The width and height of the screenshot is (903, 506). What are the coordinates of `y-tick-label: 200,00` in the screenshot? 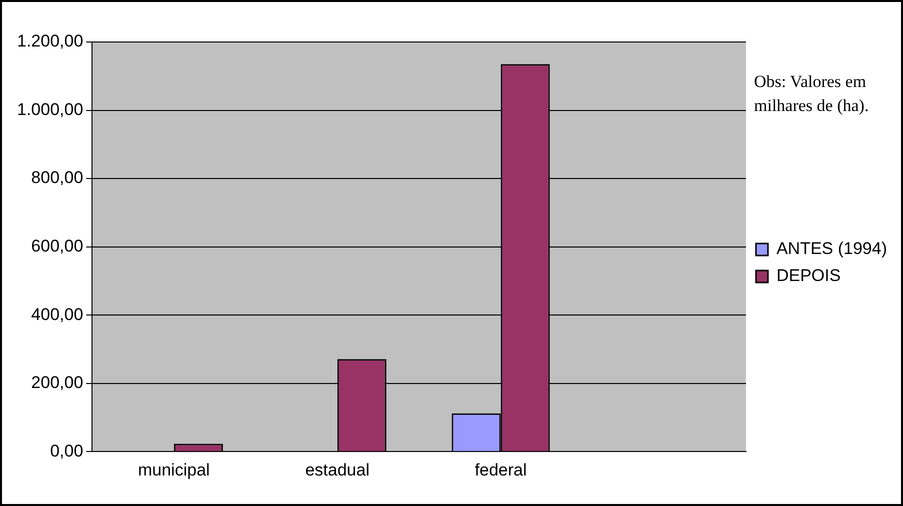 It's located at (57, 382).